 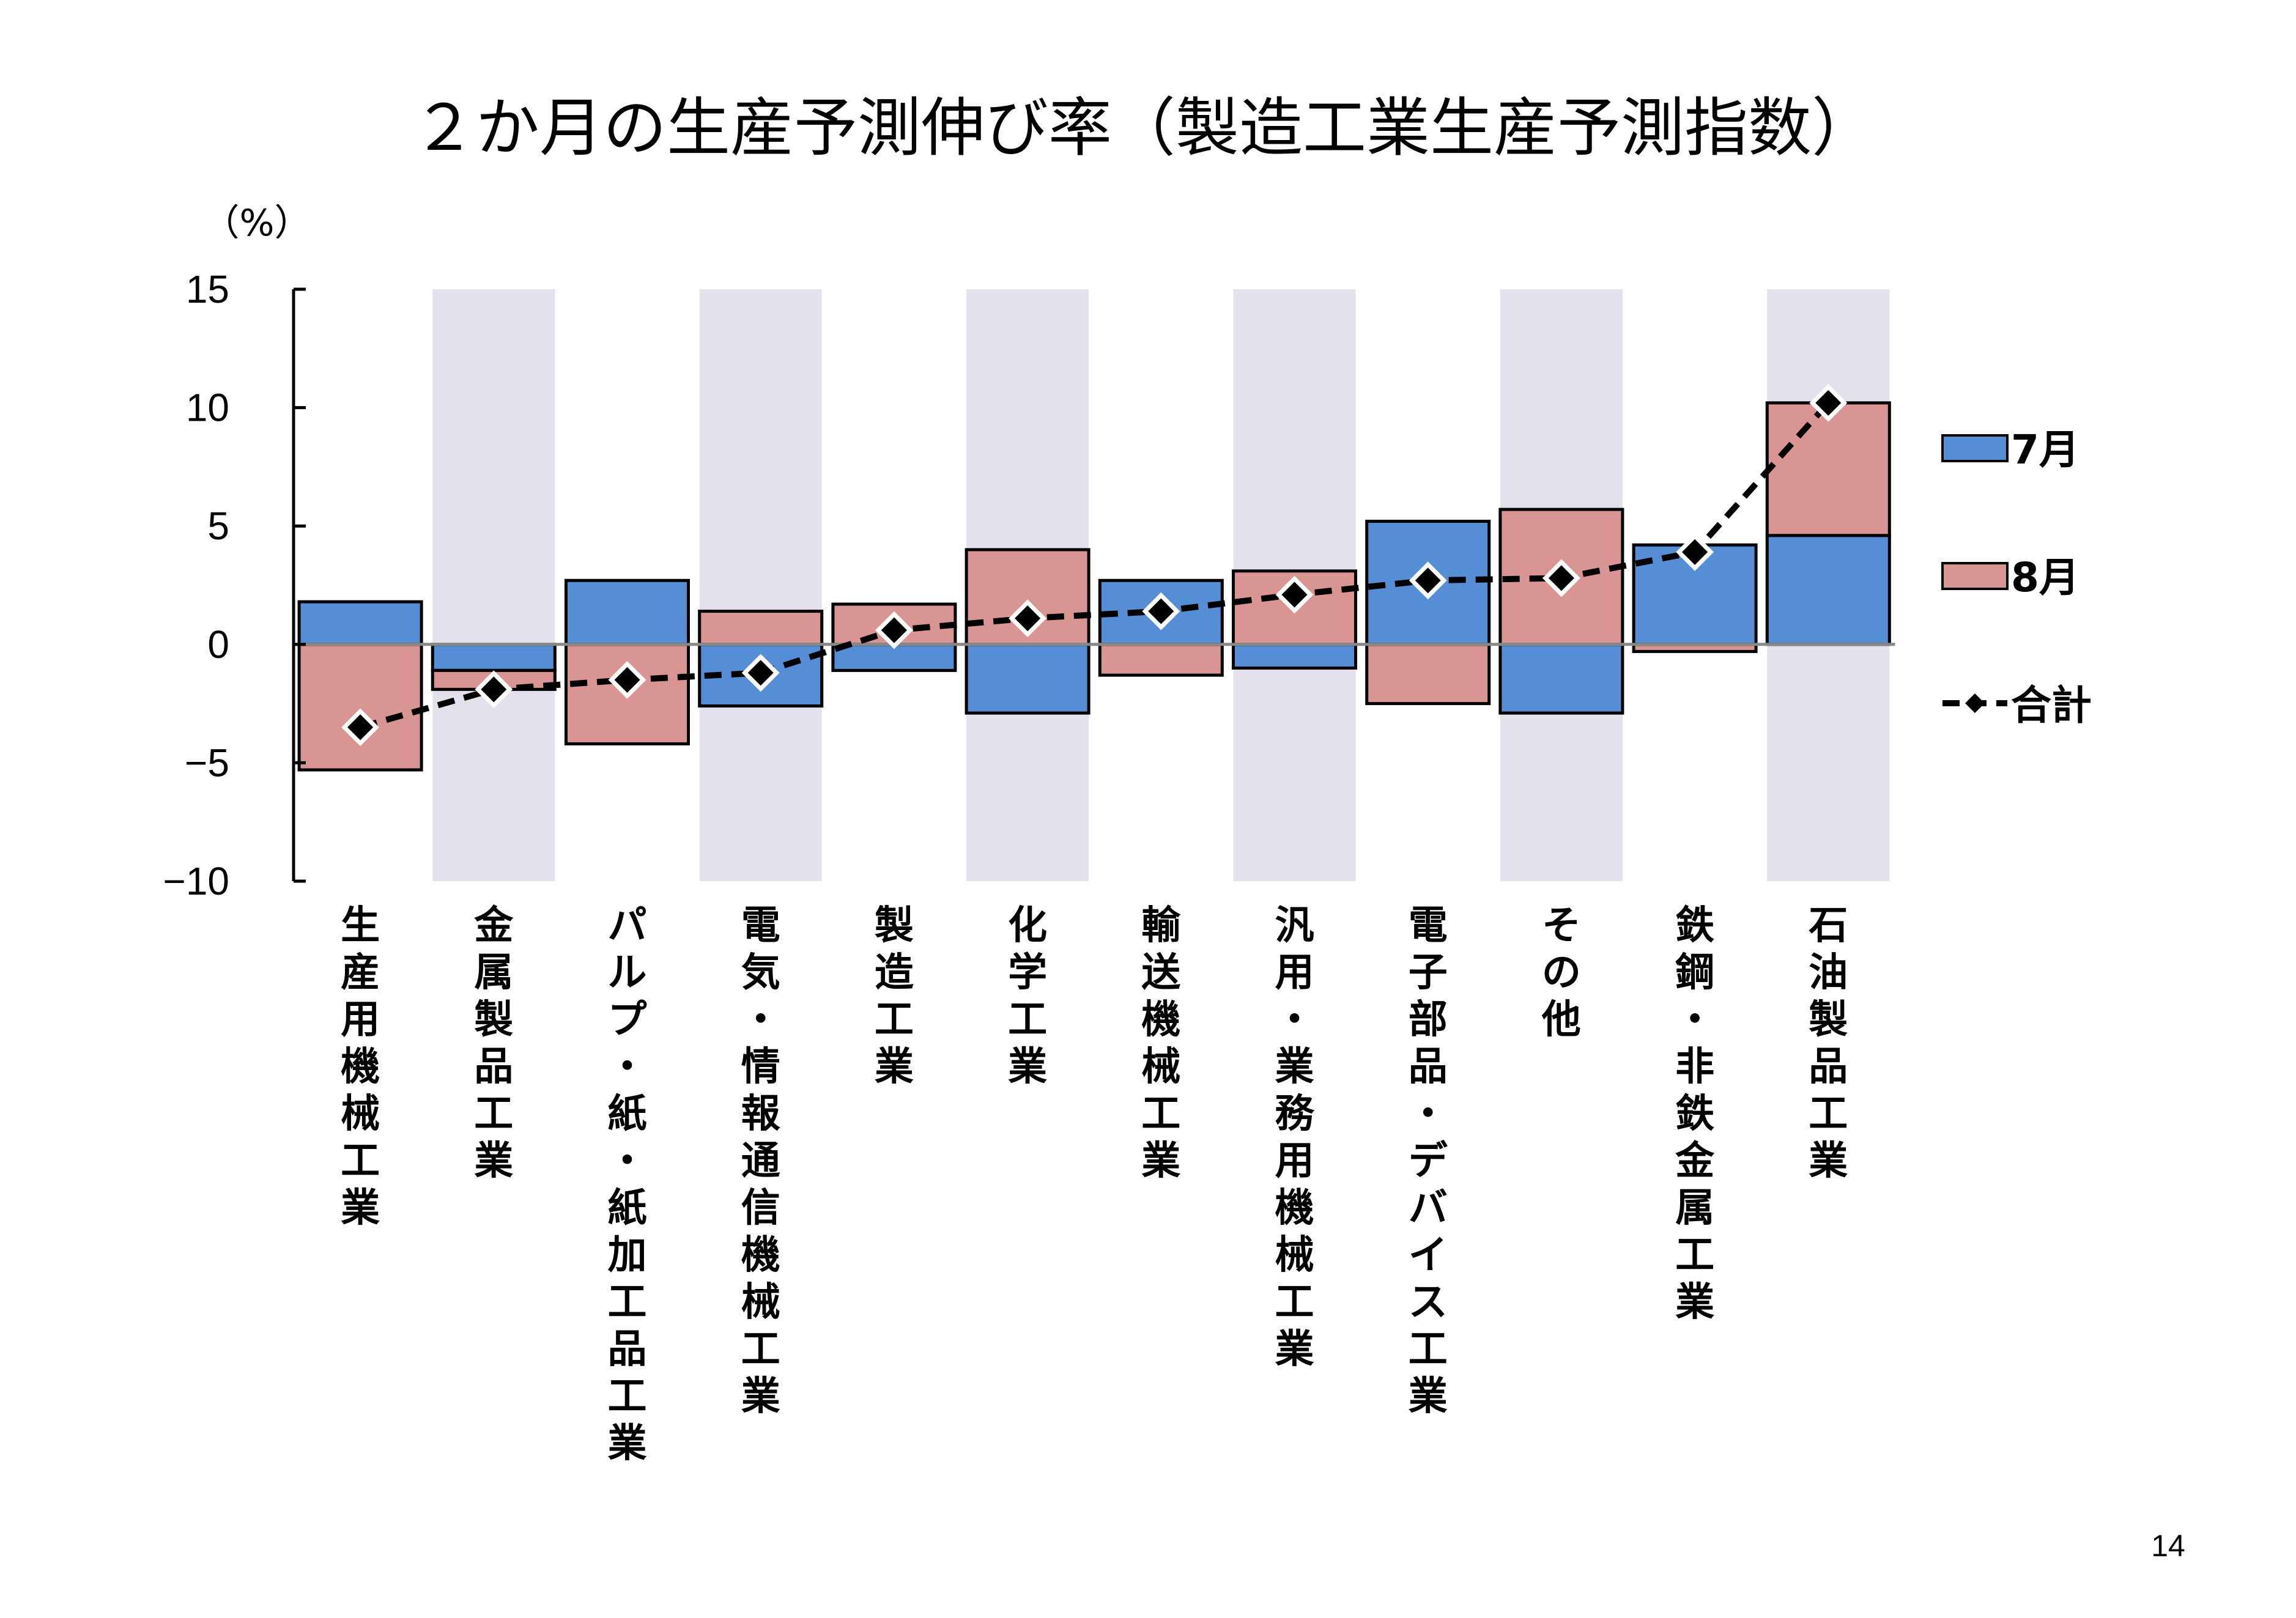 What do you see at coordinates (207, 763) in the screenshot?
I see `y-tick-label: −5` at bounding box center [207, 763].